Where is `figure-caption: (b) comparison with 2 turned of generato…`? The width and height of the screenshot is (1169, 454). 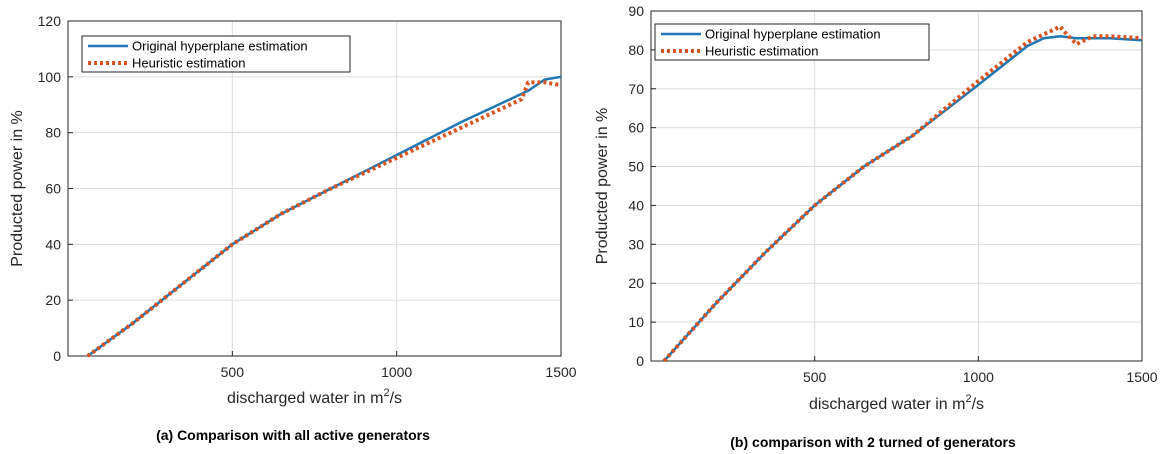
figure-caption: (b) comparison with 2 turned of generato… is located at coordinates (873, 442).